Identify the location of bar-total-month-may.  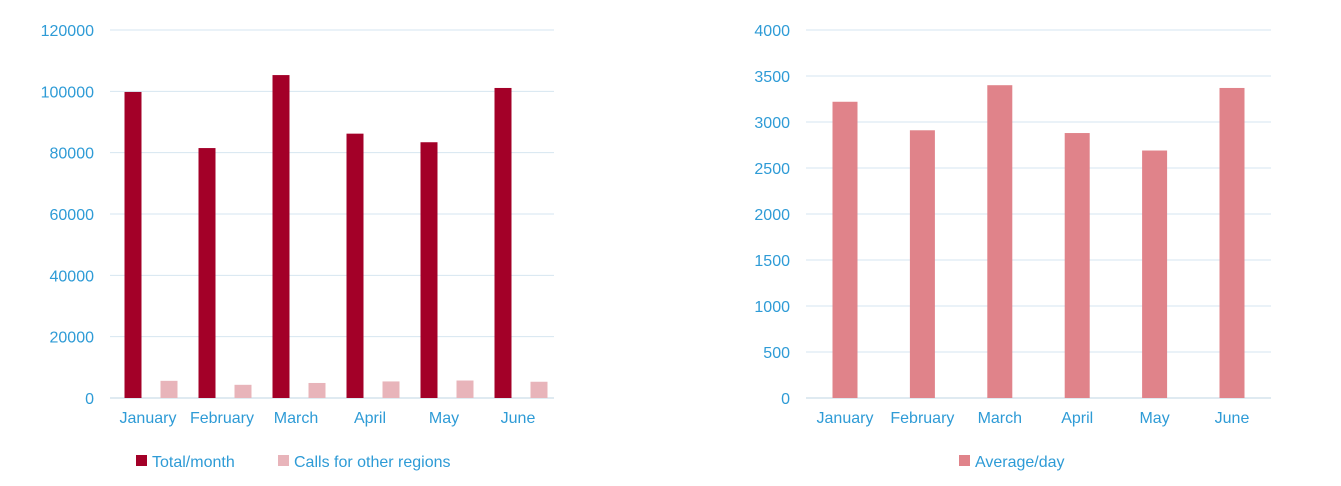
(429, 270).